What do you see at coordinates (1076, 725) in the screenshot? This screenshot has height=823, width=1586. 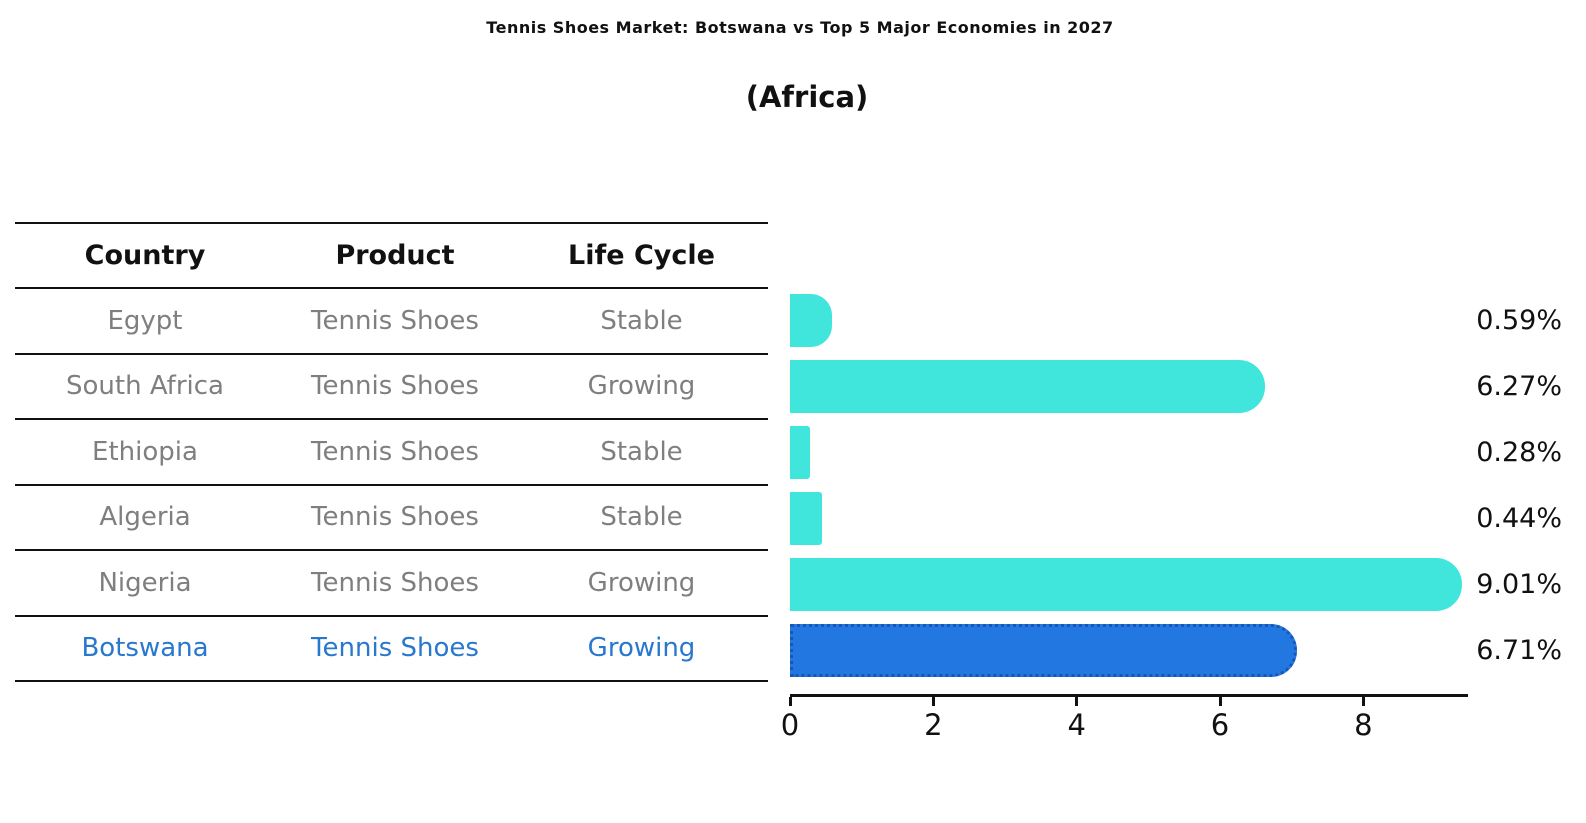 I see `x-tick-label: 4` at bounding box center [1076, 725].